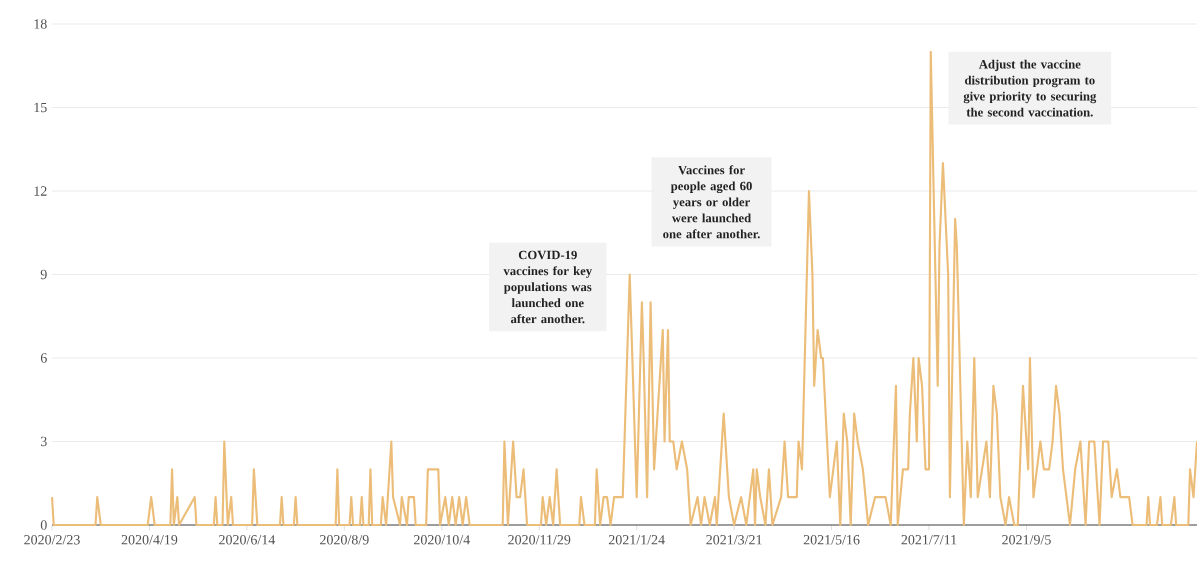  Describe the element at coordinates (247, 540) in the screenshot. I see `x-tick-label: 2020/6/14` at that location.